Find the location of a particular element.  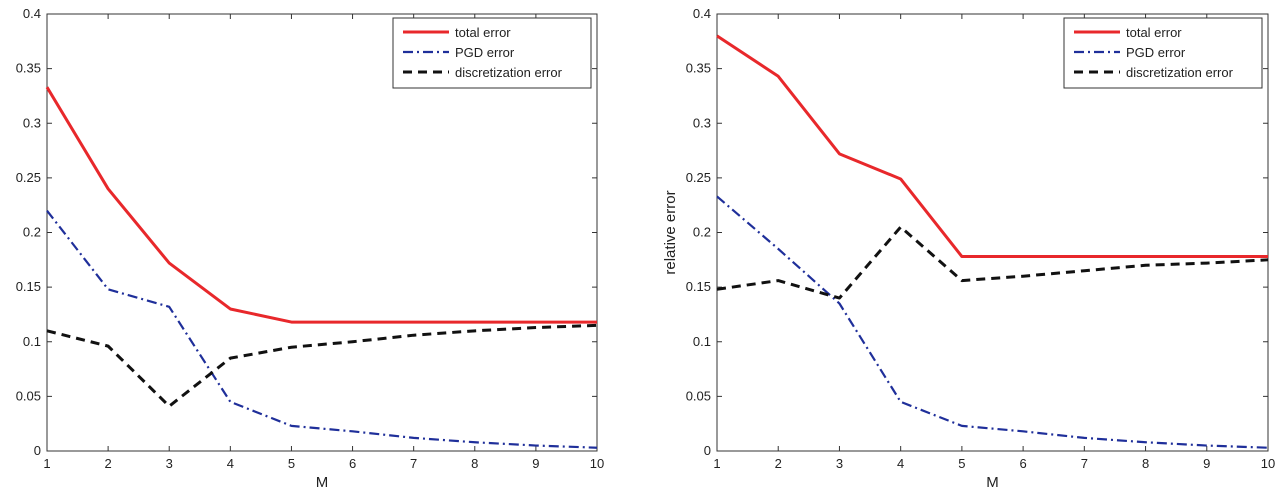

chart-2-legend-label-1: total error is located at coordinates (1154, 32).